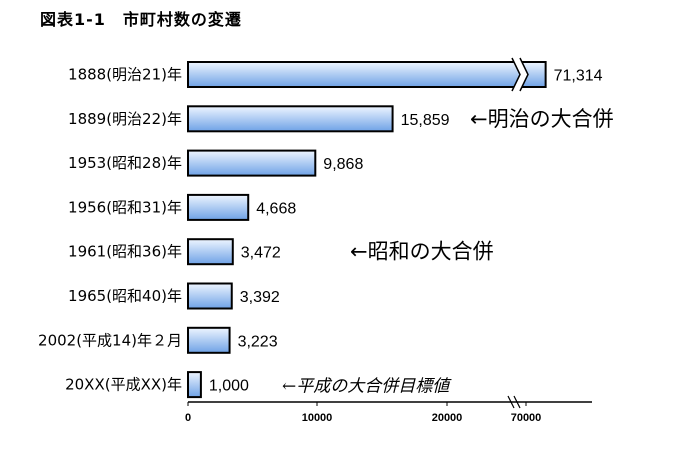  Describe the element at coordinates (422, 252) in the screenshot. I see `annotation: ←昭和の大合併` at that location.